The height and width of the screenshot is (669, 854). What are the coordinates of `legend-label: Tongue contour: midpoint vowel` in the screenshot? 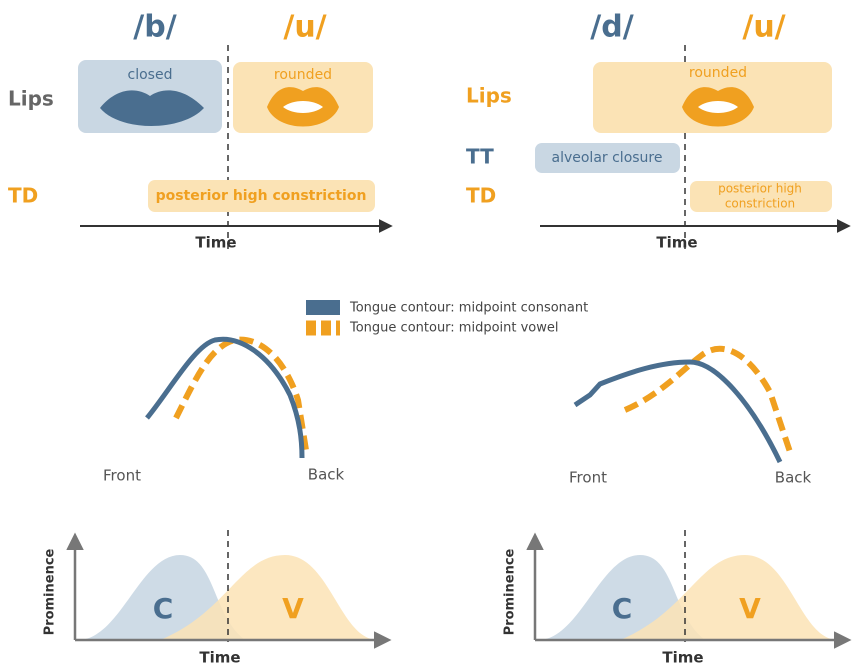 It's located at (454, 328).